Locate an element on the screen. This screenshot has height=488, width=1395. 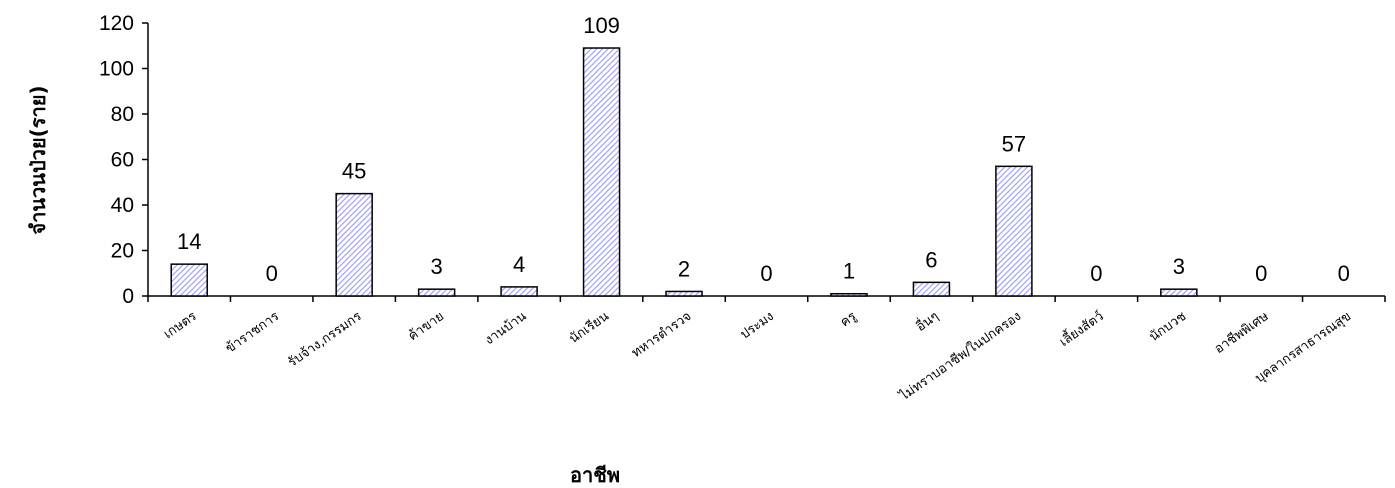
category-label: ข้าราชการ is located at coordinates (252, 333).